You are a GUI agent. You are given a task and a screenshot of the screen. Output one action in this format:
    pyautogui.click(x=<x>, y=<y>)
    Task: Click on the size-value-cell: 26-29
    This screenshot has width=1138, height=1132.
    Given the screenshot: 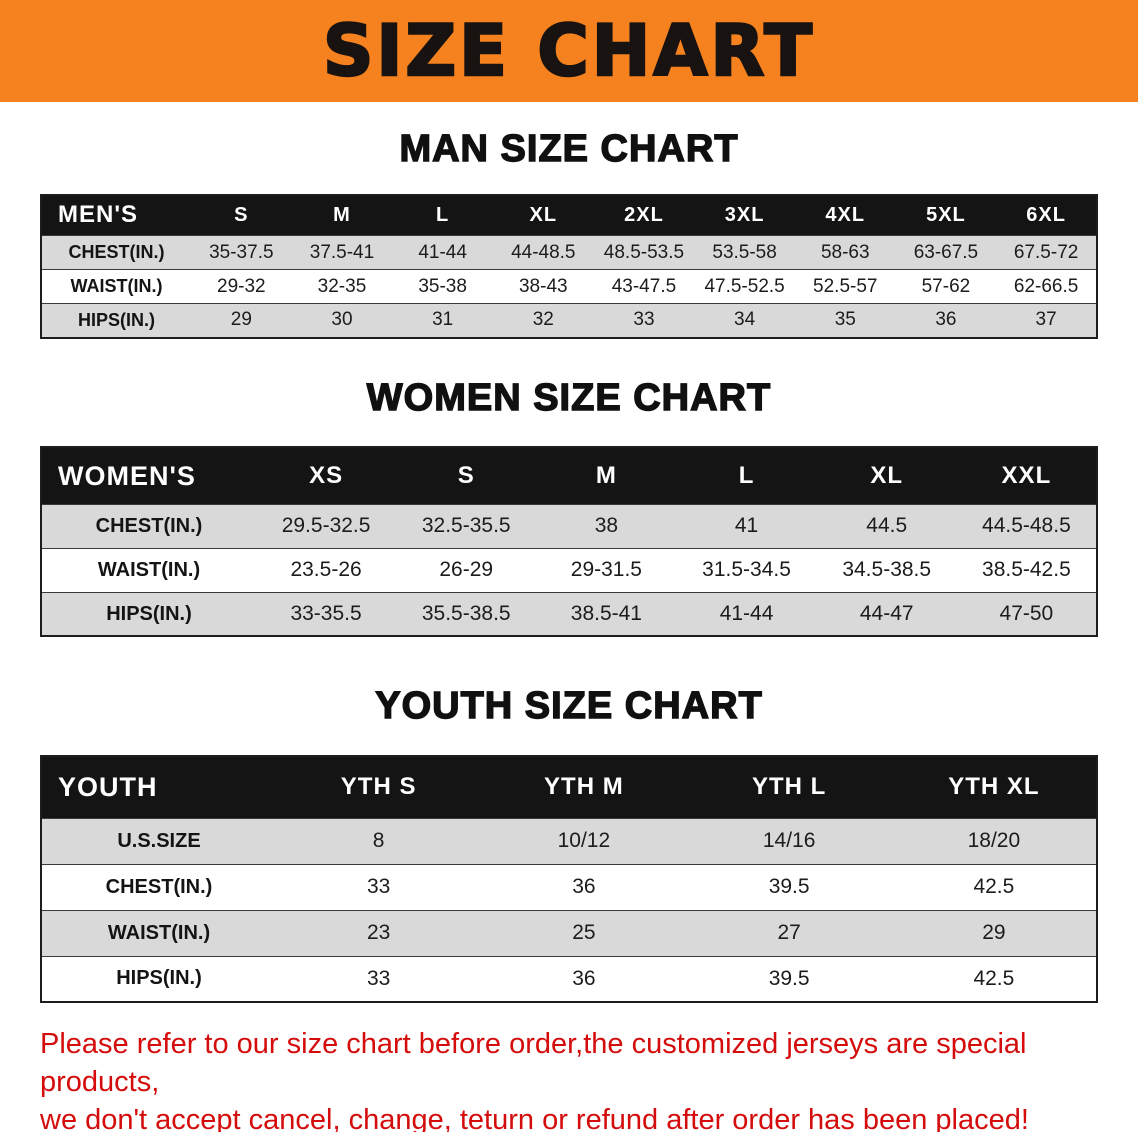 What is the action you would take?
    pyautogui.click(x=466, y=570)
    